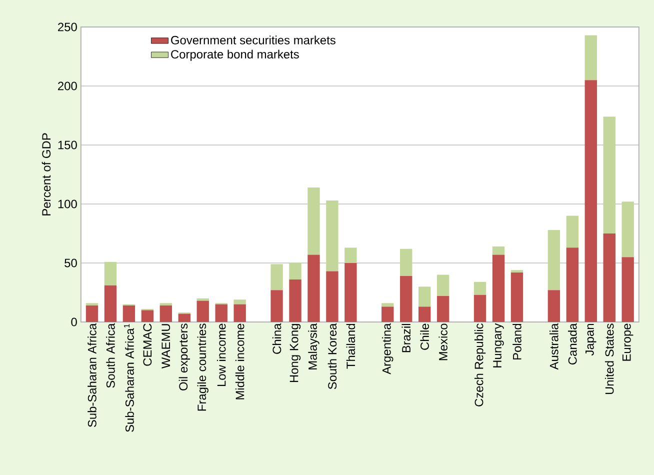 Image resolution: width=654 pixels, height=475 pixels. I want to click on x-tick-label: Czech Republic, so click(480, 365).